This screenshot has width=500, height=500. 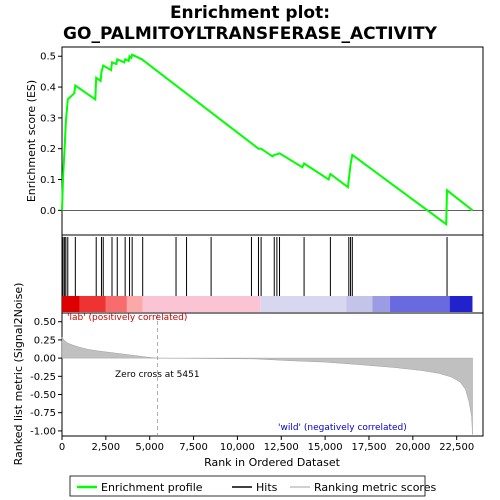 What do you see at coordinates (45, 359) in the screenshot?
I see `metric-y-tick-label: 0.00` at bounding box center [45, 359].